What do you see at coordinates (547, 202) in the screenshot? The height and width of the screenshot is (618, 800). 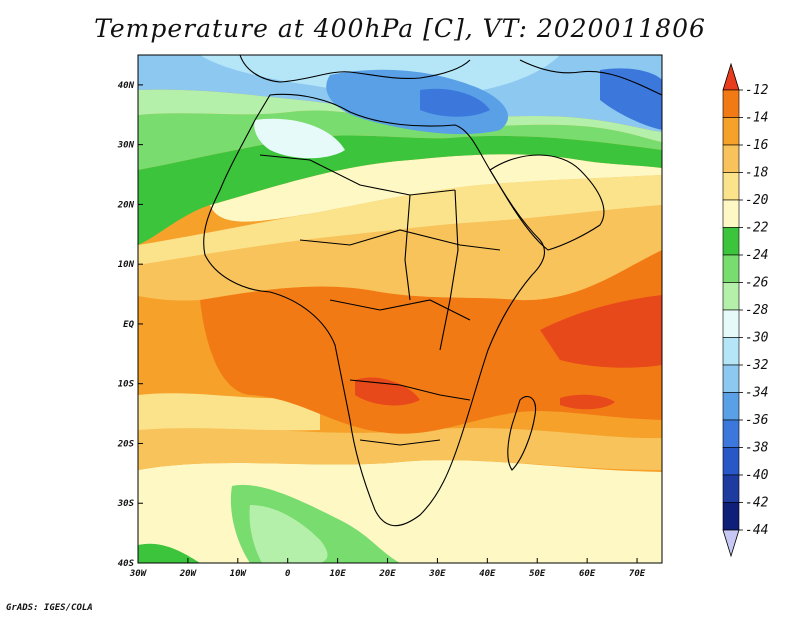 I see `arabia-coastline` at bounding box center [547, 202].